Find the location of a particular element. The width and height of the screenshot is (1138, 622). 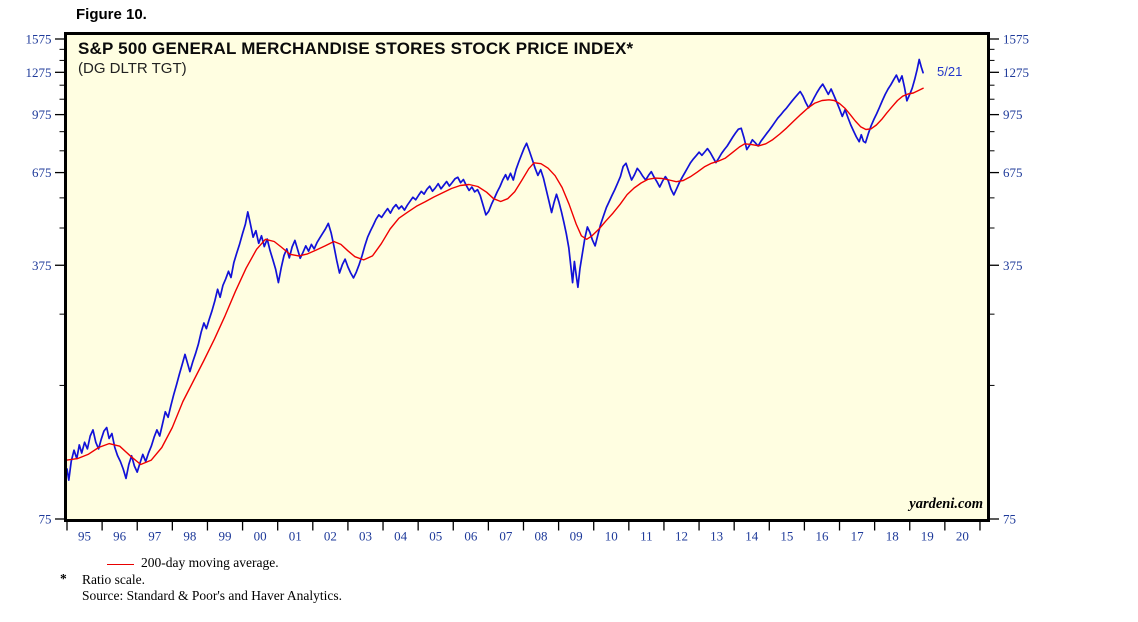

x-axis-year-label: 96 is located at coordinates (120, 536).